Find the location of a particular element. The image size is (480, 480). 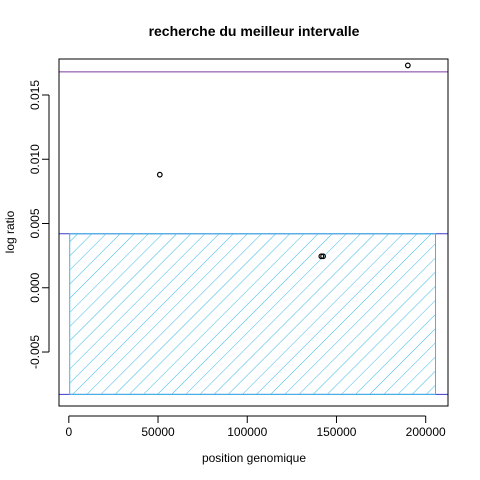

y-axis-label: log ratio is located at coordinates (10, 231).